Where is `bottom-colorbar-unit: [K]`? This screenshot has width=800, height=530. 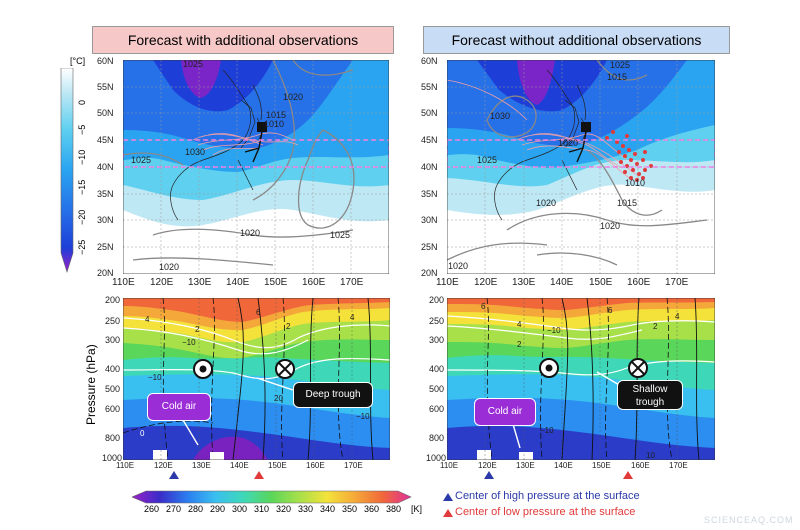 bottom-colorbar-unit: [K] is located at coordinates (417, 509).